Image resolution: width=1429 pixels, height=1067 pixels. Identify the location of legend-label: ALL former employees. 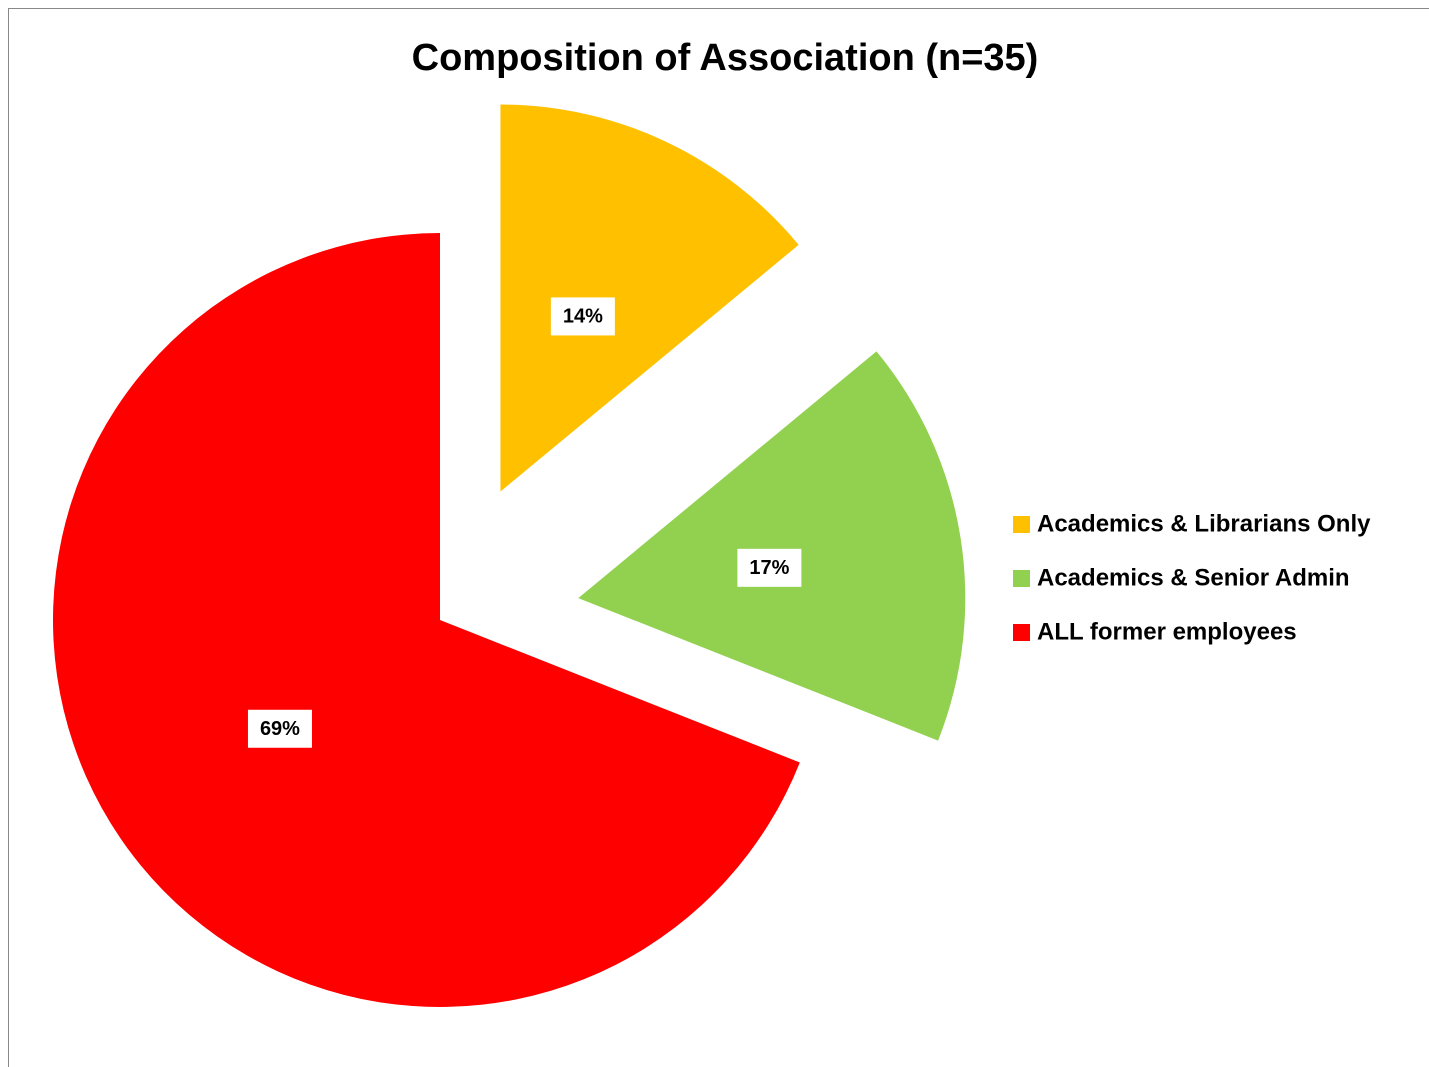
(1167, 631).